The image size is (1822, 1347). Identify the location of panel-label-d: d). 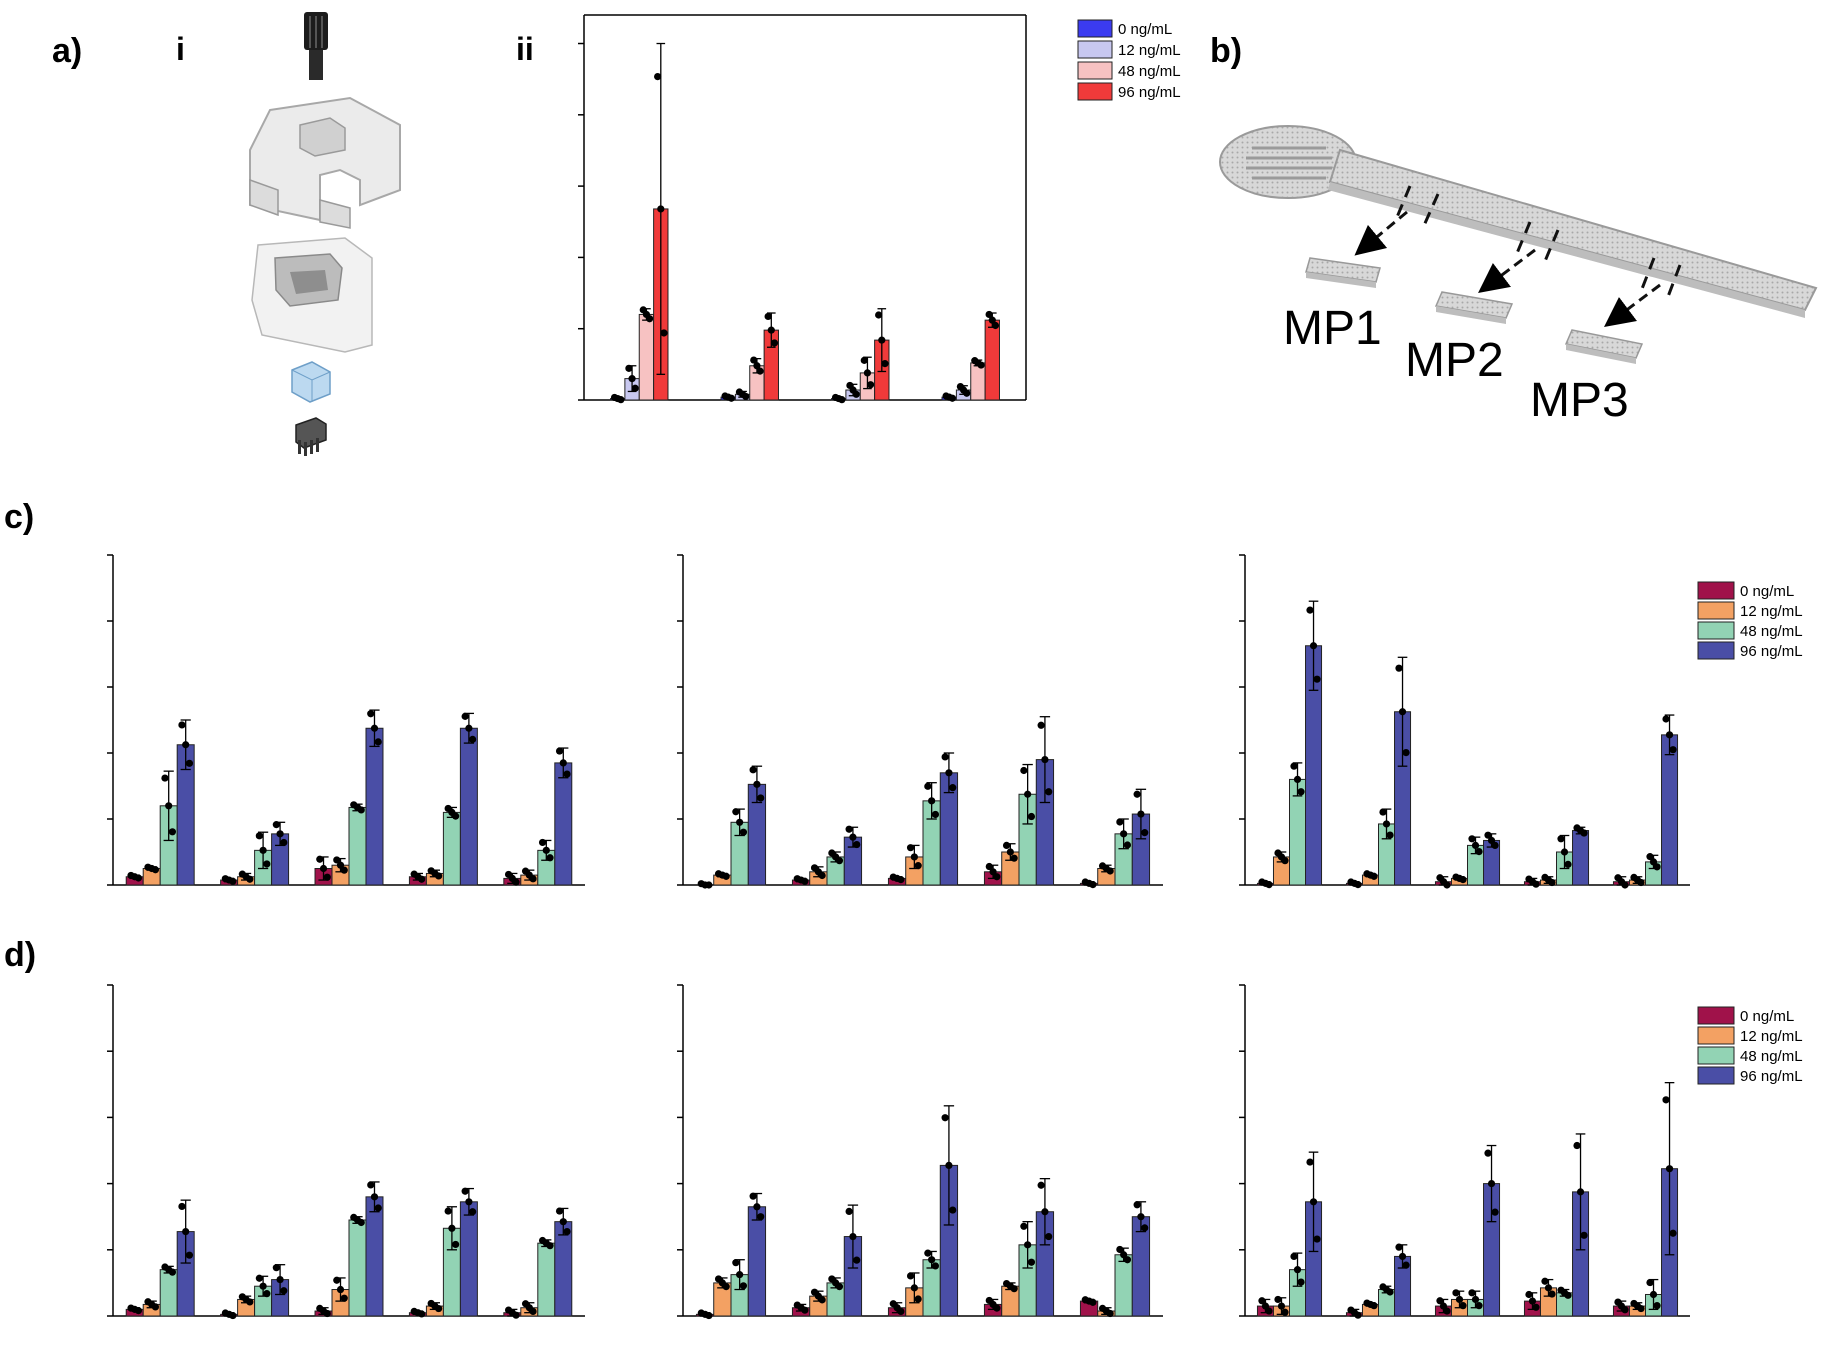
(20, 955).